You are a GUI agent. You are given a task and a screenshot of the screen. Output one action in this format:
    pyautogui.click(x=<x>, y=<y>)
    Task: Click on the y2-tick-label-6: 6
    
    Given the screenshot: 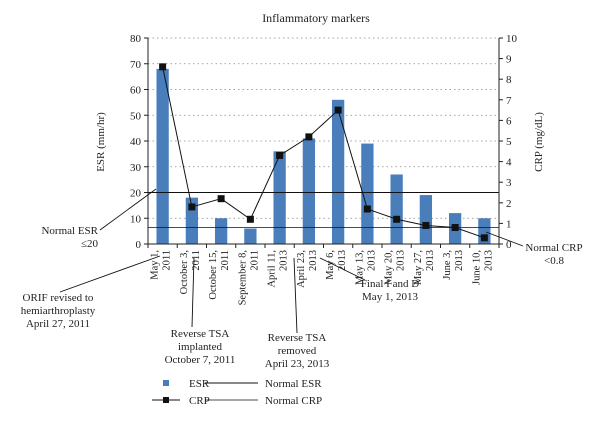 What is the action you would take?
    pyautogui.click(x=509, y=121)
    